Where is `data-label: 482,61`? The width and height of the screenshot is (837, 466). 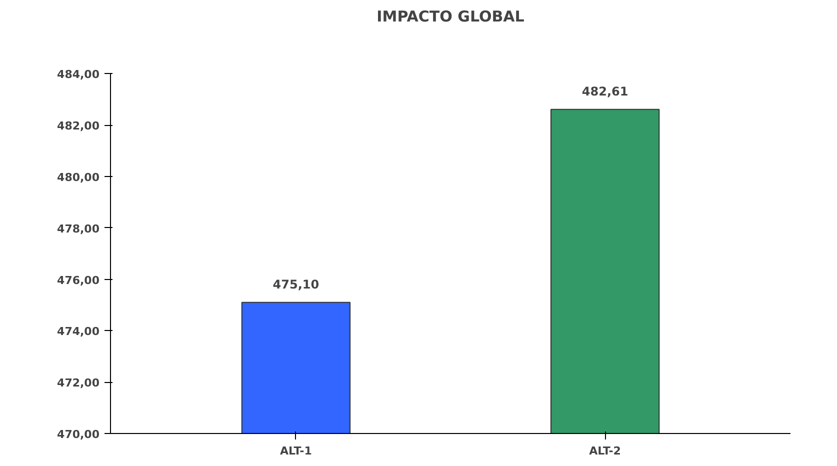
data-label: 482,61 is located at coordinates (605, 91).